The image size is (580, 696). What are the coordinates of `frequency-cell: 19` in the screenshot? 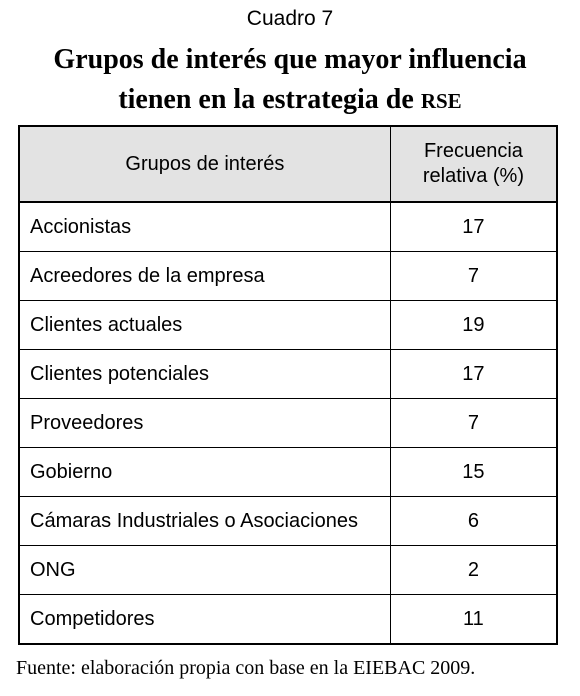 It's located at (473, 325).